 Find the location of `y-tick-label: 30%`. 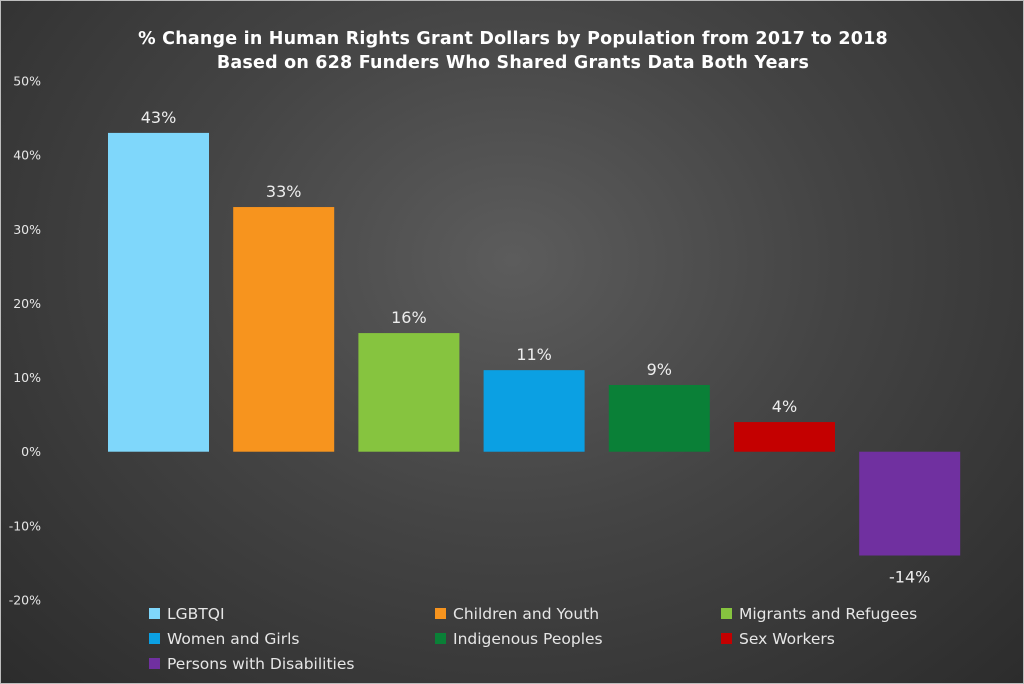

y-tick-label: 30% is located at coordinates (27, 229).